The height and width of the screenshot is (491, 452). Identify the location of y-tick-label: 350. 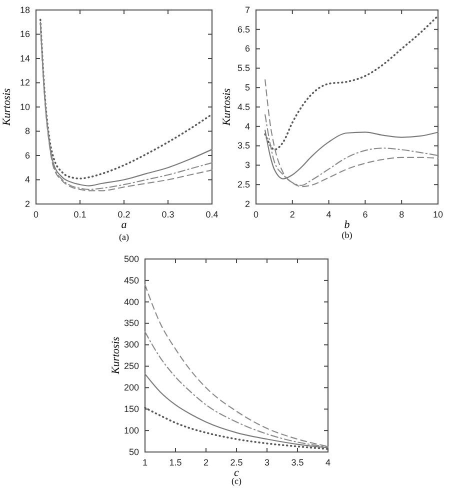
(131, 323).